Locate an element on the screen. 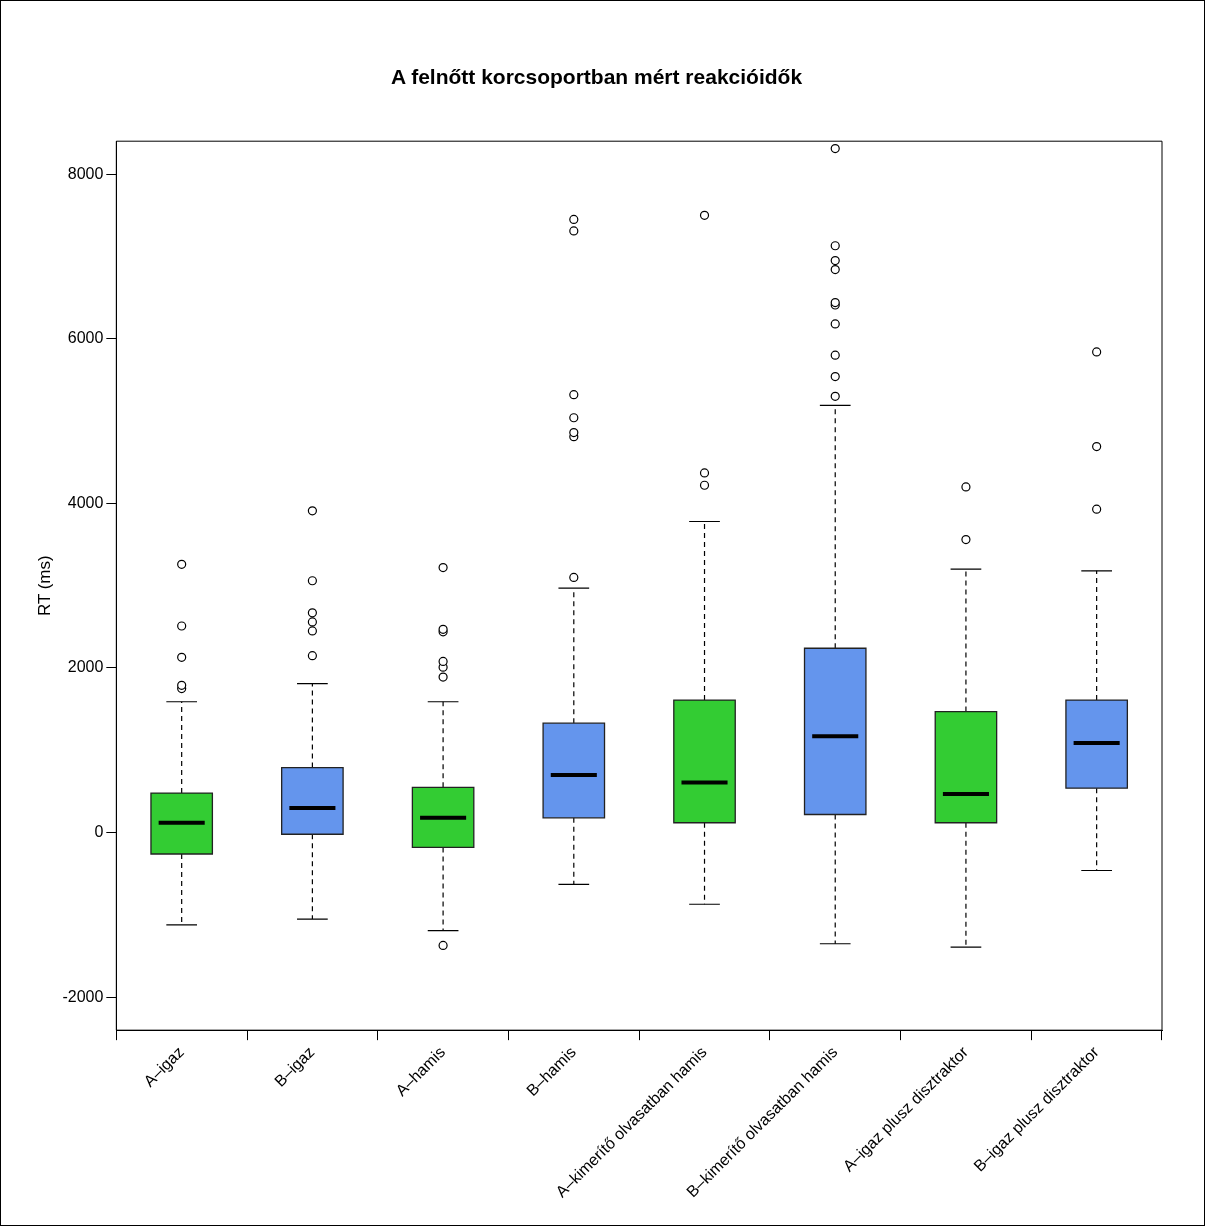 The width and height of the screenshot is (1205, 1226). y-axis-title: RT (ms) is located at coordinates (44, 586).